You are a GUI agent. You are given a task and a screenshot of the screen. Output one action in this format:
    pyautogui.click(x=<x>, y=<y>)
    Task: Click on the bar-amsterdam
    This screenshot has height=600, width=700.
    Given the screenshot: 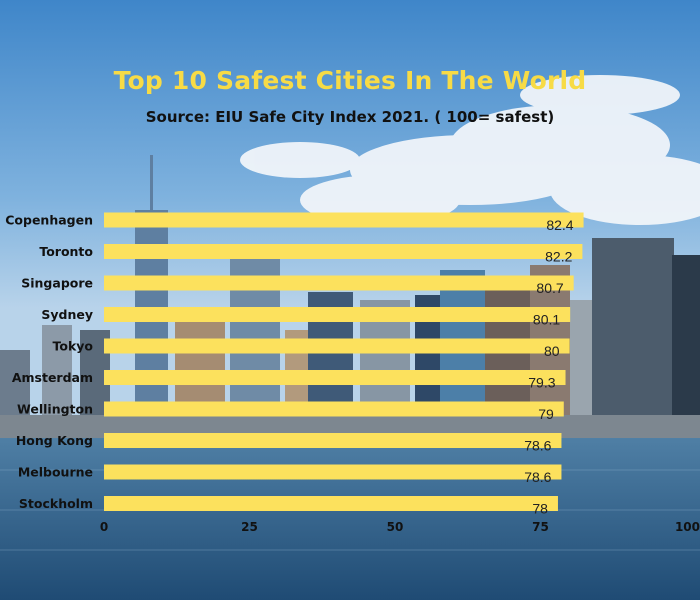 What is the action you would take?
    pyautogui.click(x=335, y=377)
    